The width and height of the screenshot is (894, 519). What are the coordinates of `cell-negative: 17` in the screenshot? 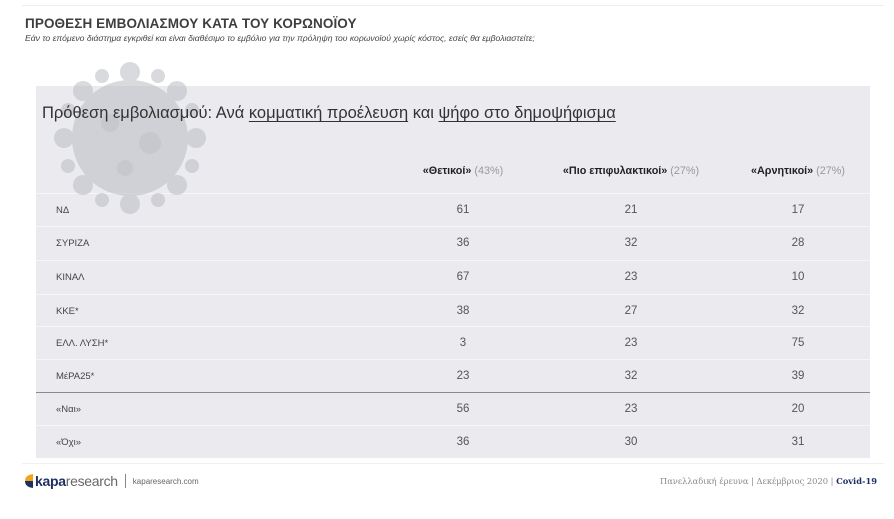 It's located at (798, 210).